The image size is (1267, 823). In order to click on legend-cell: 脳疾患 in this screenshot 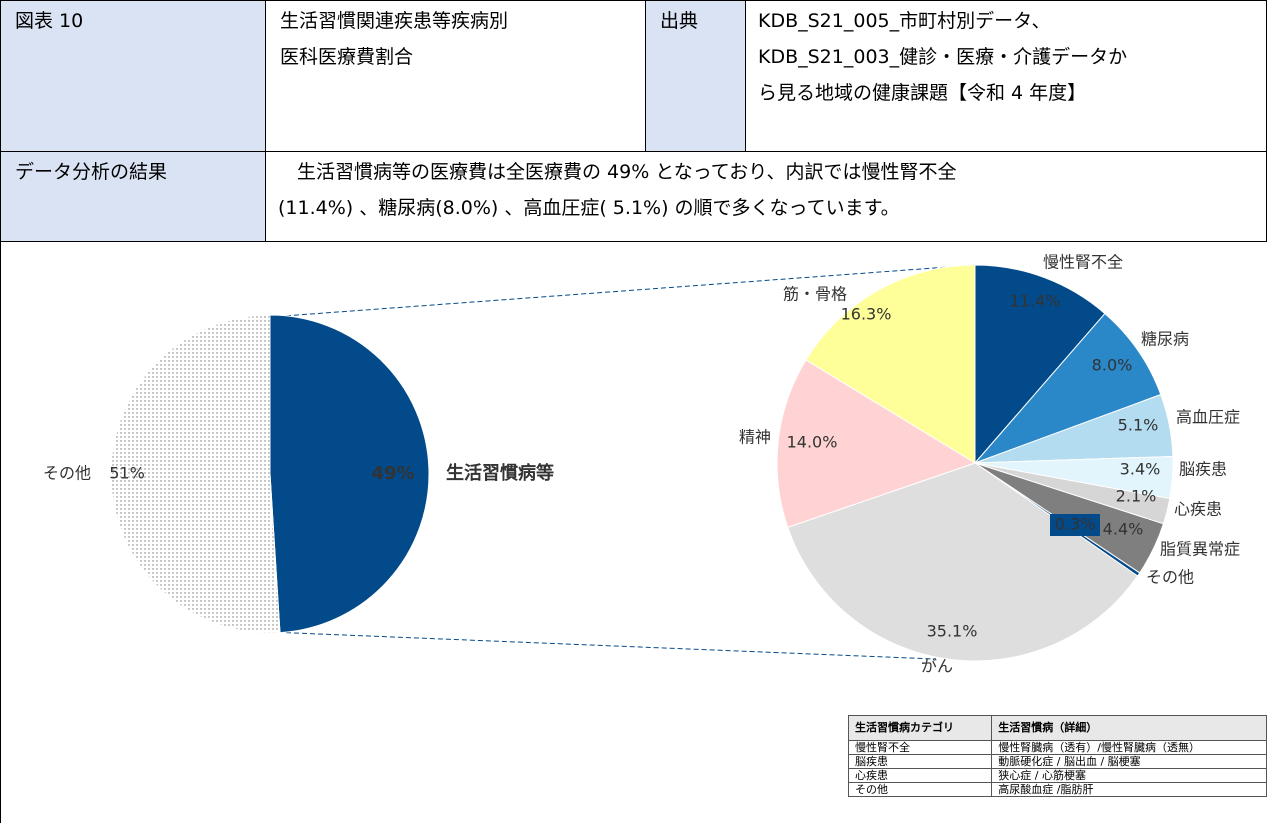, I will do `click(920, 761)`.